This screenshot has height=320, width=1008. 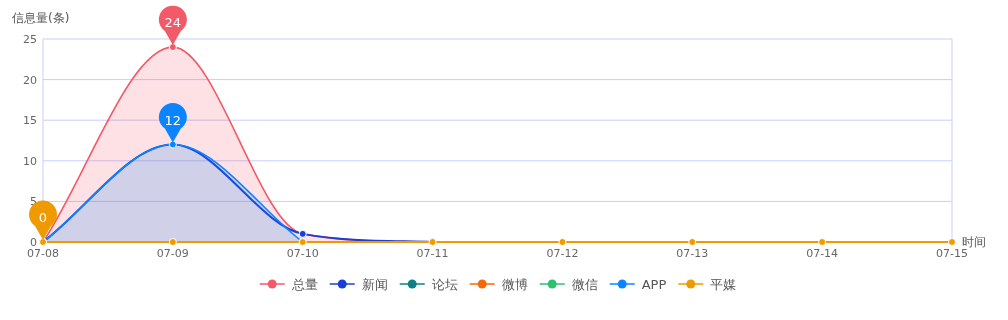 What do you see at coordinates (952, 253) in the screenshot?
I see `x-tick-label: 07-15` at bounding box center [952, 253].